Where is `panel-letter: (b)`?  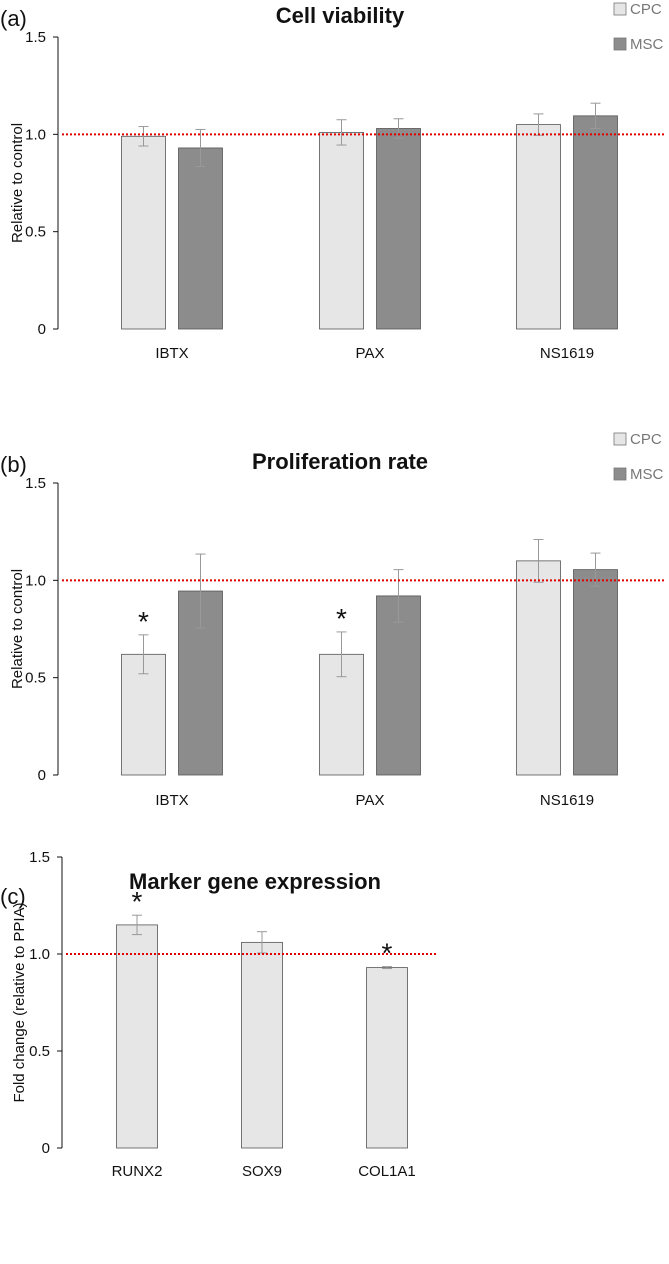 panel-letter: (b) is located at coordinates (13, 464).